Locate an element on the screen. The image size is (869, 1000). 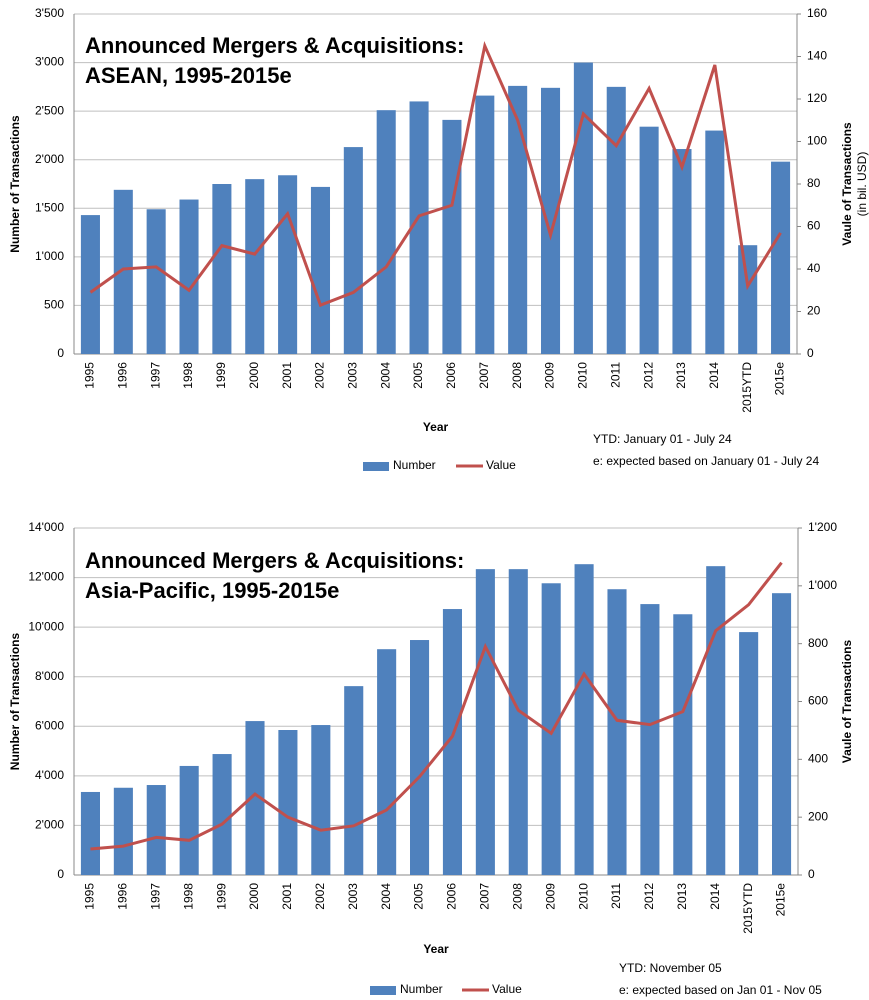
y-tick-label: 4'000 is located at coordinates (49, 775).